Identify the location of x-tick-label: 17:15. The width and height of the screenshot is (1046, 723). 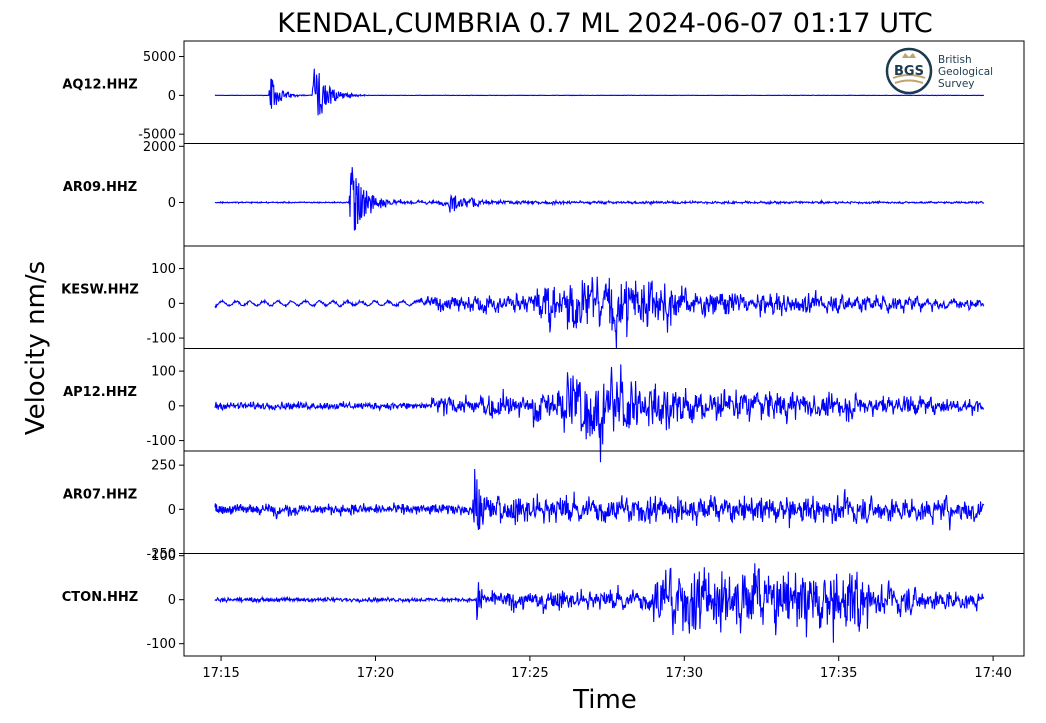
(220, 673).